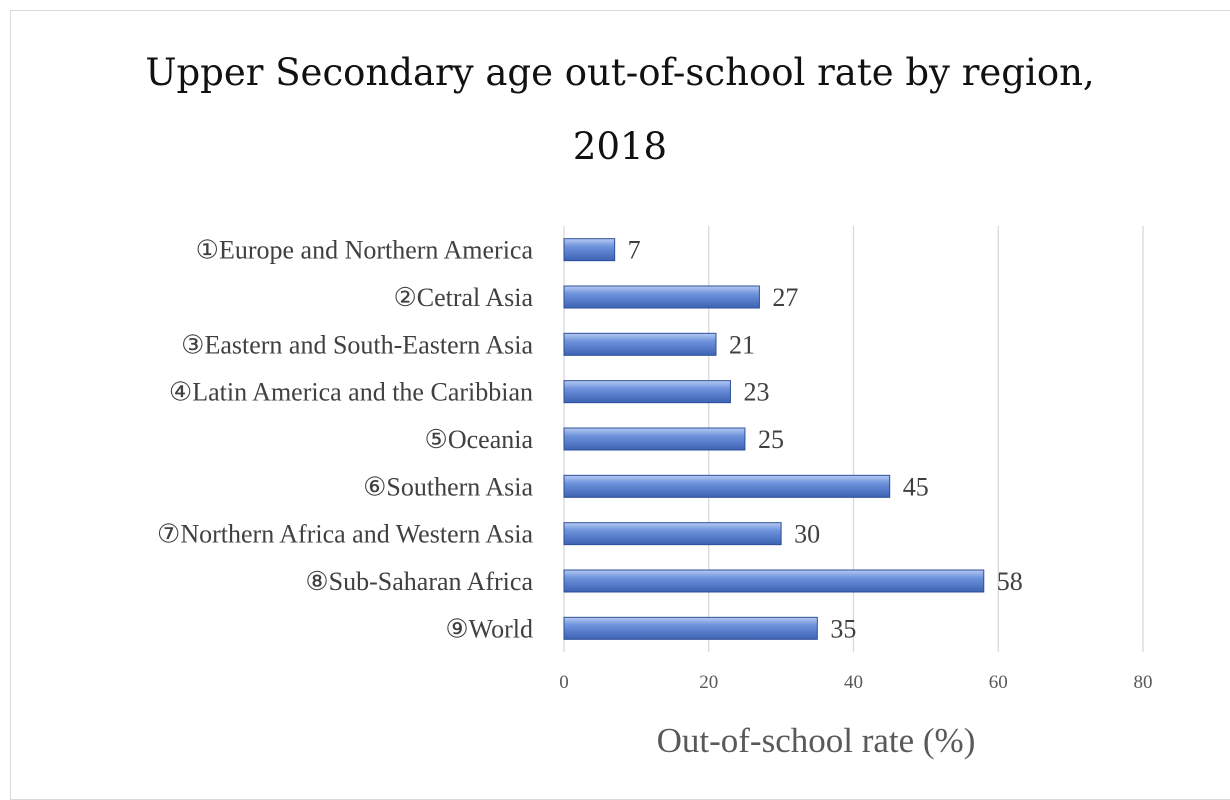 The height and width of the screenshot is (800, 1230). Describe the element at coordinates (1010, 581) in the screenshot. I see `data-label: 58` at that location.